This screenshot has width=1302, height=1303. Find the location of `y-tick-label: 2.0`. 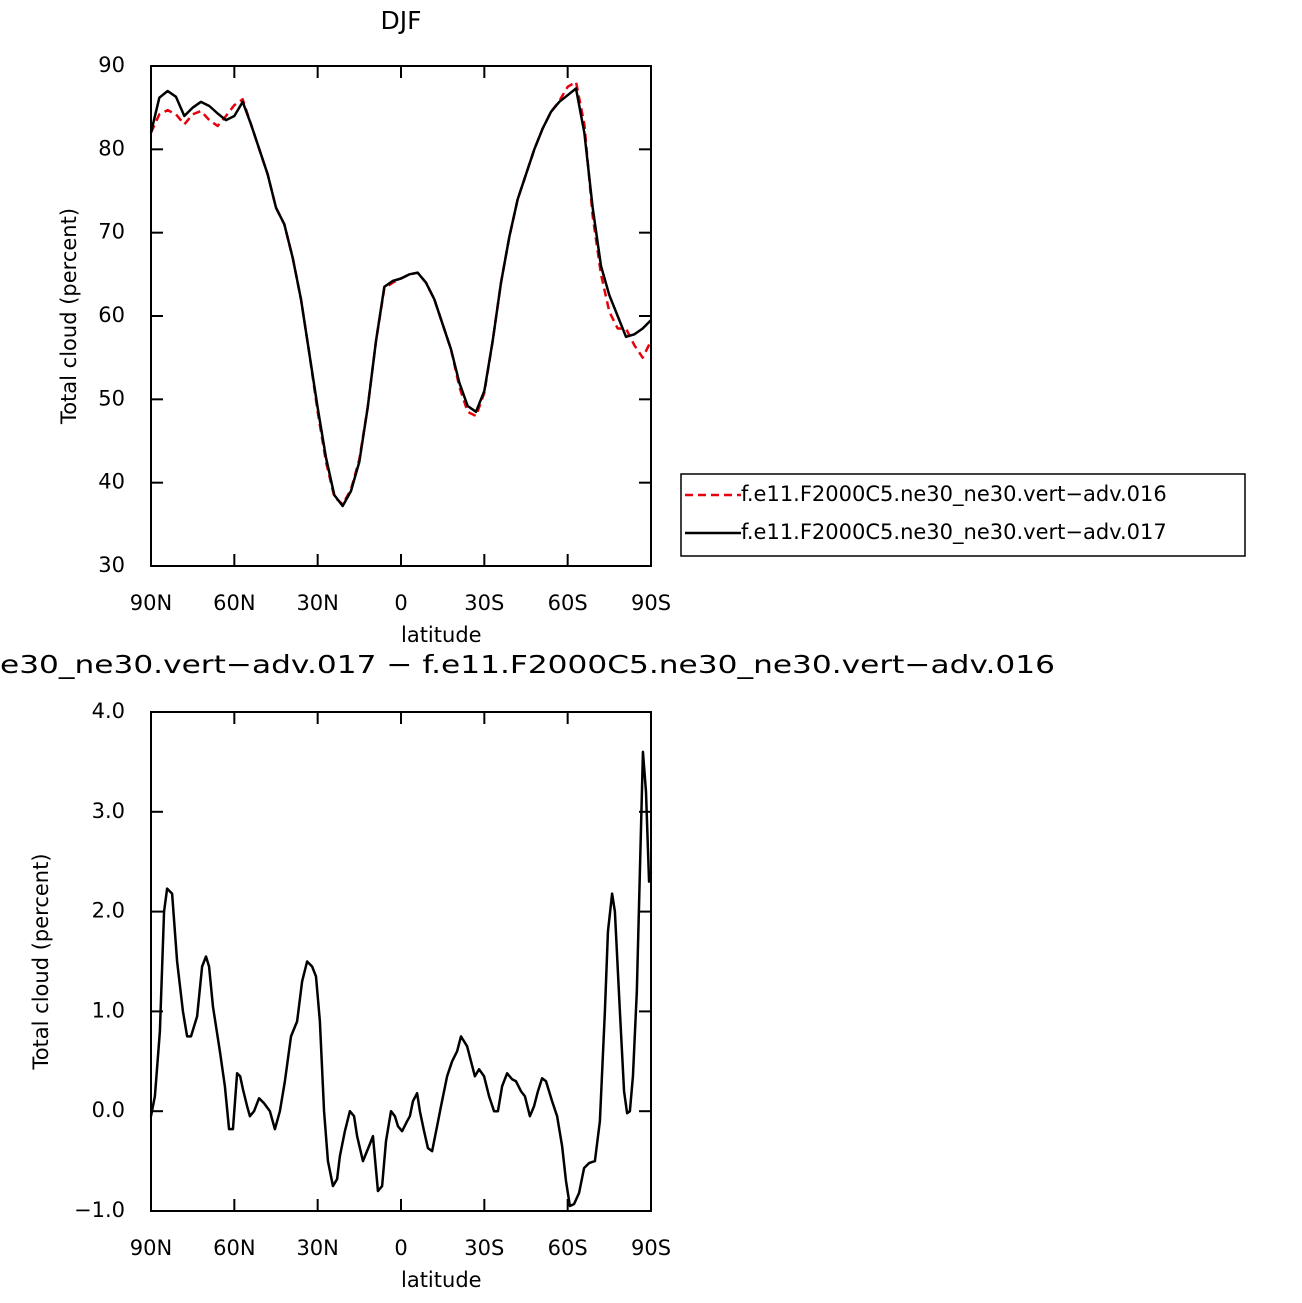

y-tick-label: 2.0 is located at coordinates (108, 911).